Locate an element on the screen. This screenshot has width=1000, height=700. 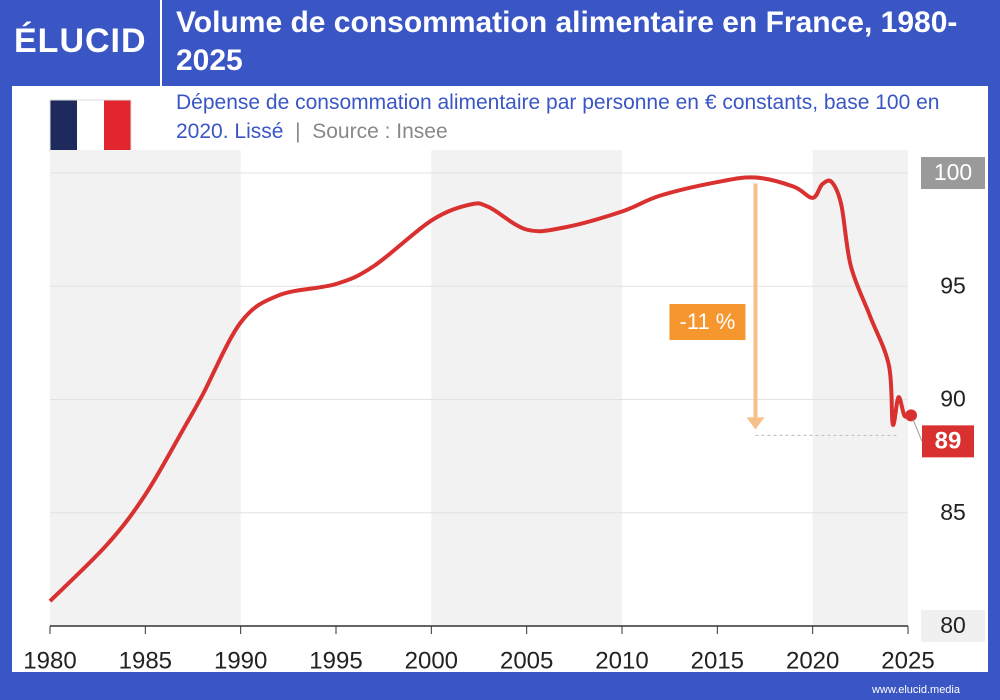
y-tick-label: 100 is located at coordinates (953, 172).